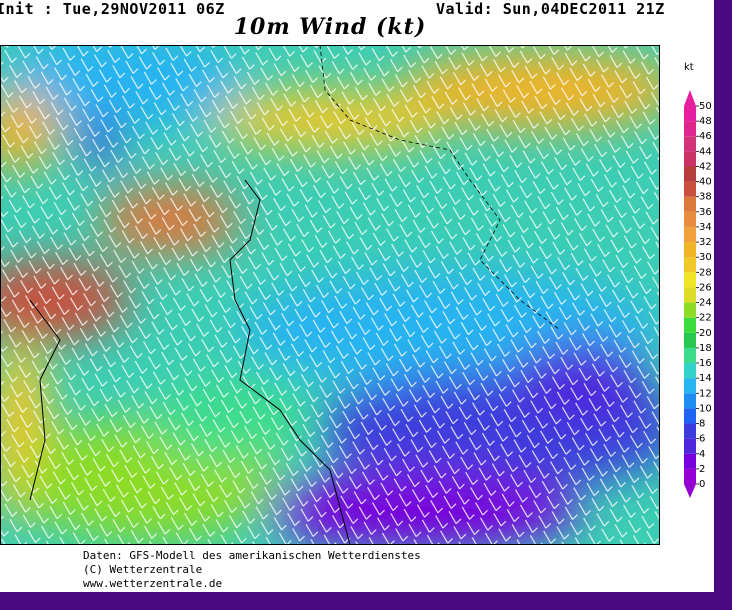  I want to click on colorbar-label: 2, so click(702, 469).